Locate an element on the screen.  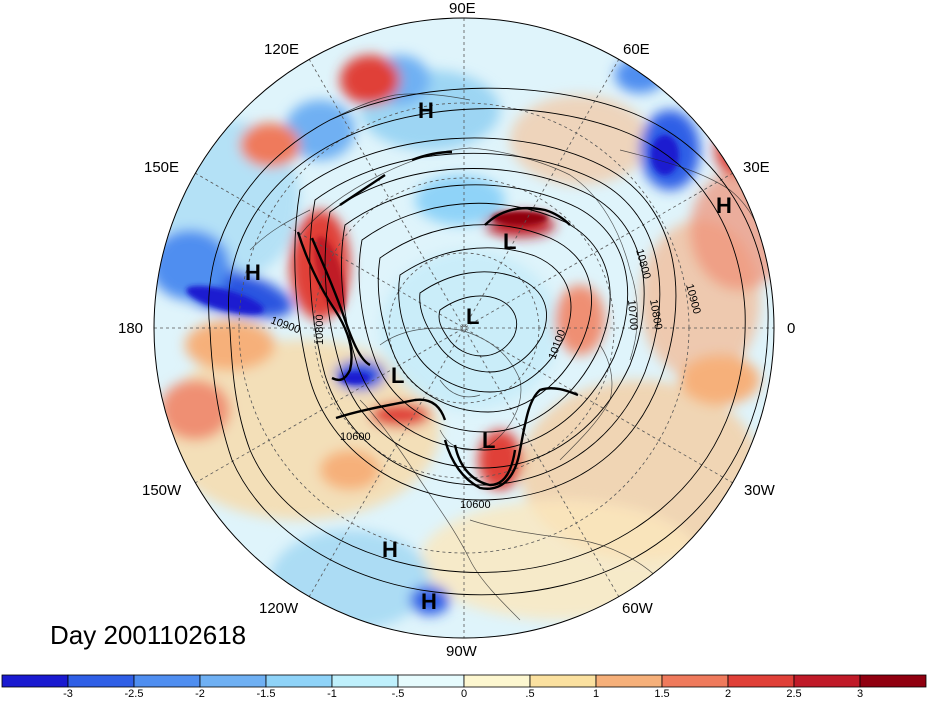
colorbar-tick-label: 1 is located at coordinates (596, 694).